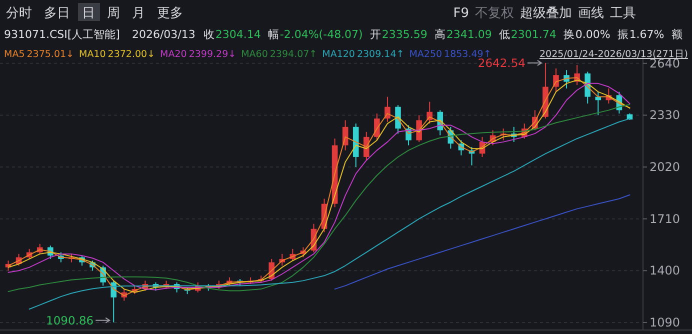  I want to click on annotation: 2375.01↓, so click(50, 54).